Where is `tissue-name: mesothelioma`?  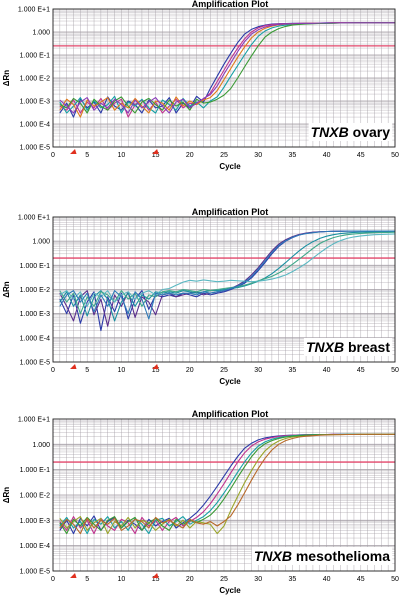
tissue-name: mesothelioma is located at coordinates (341, 556).